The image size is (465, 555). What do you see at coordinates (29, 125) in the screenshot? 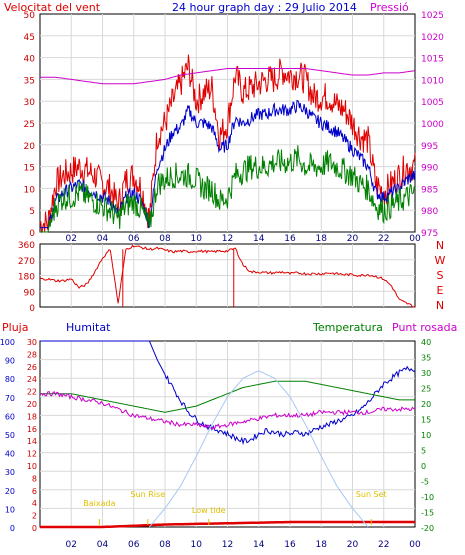
I see `y-left-tick: 25` at bounding box center [29, 125].